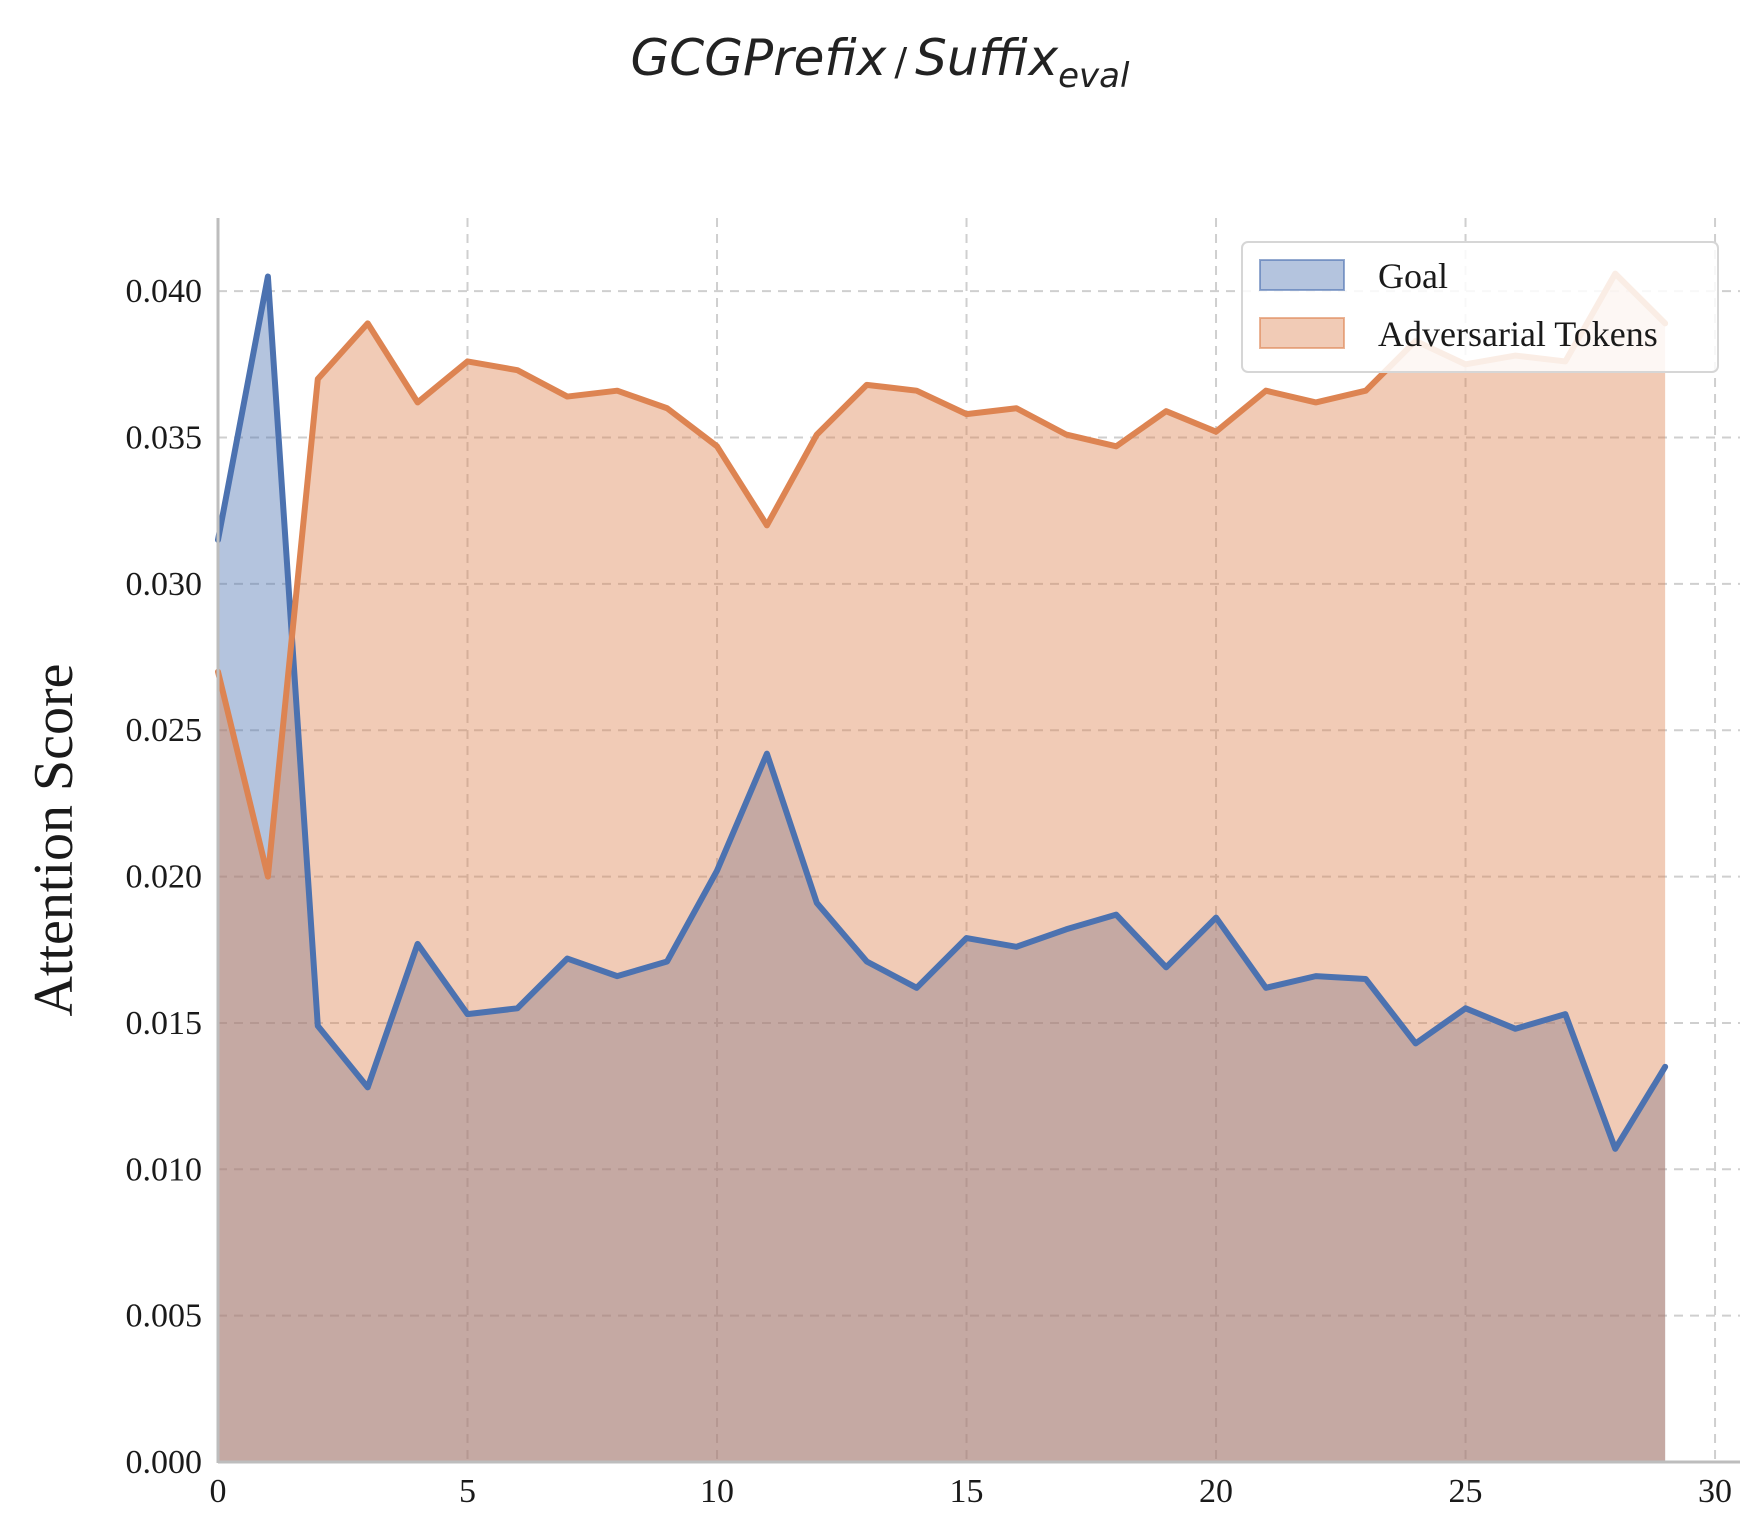  Describe the element at coordinates (1216, 1491) in the screenshot. I see `x-tick-label: 20` at that location.